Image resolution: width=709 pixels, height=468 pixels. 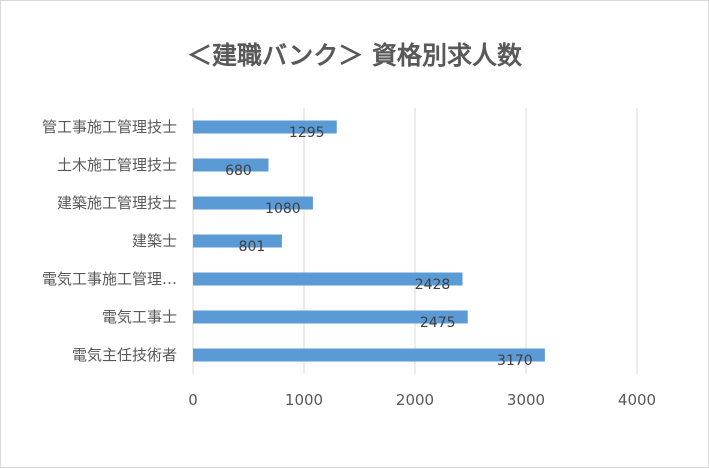 I want to click on data-label: 2475, so click(x=438, y=323).